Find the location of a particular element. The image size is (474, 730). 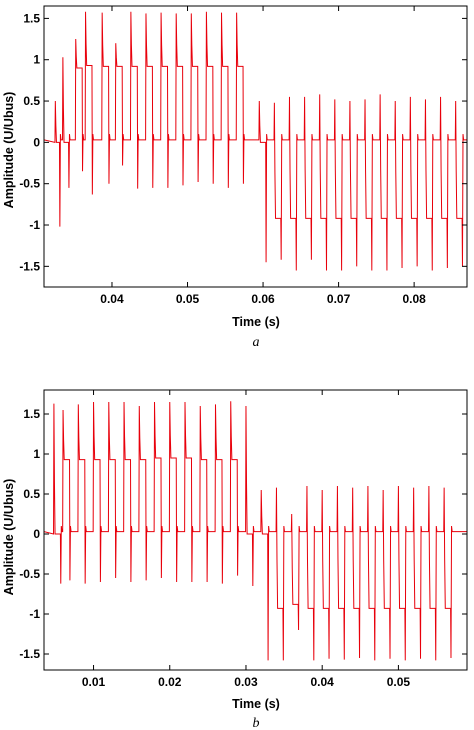

x-tick-label-b: 0.04 is located at coordinates (323, 682).